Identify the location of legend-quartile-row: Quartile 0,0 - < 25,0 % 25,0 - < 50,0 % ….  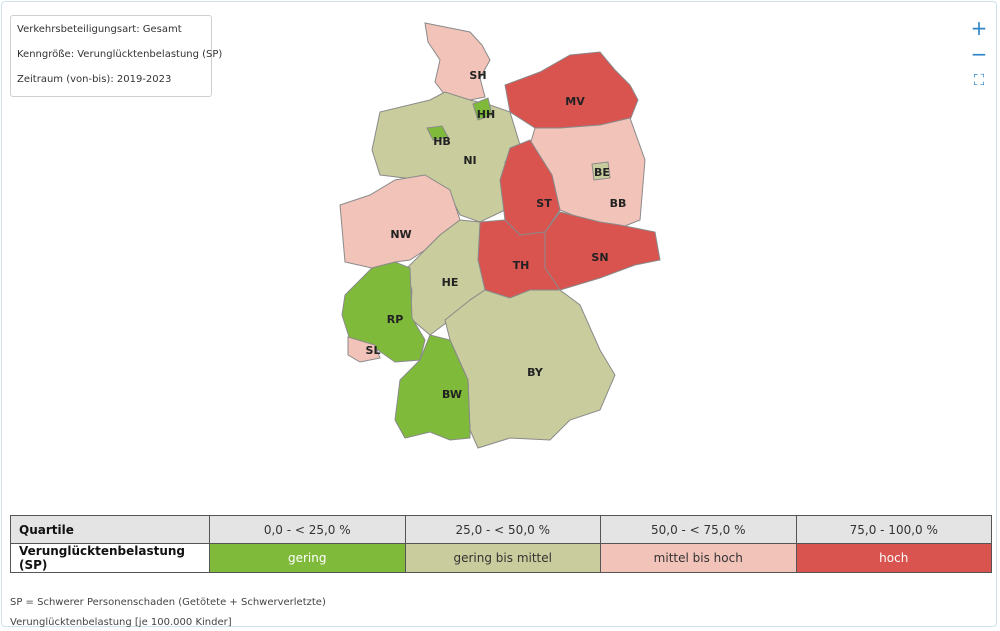
(501, 529).